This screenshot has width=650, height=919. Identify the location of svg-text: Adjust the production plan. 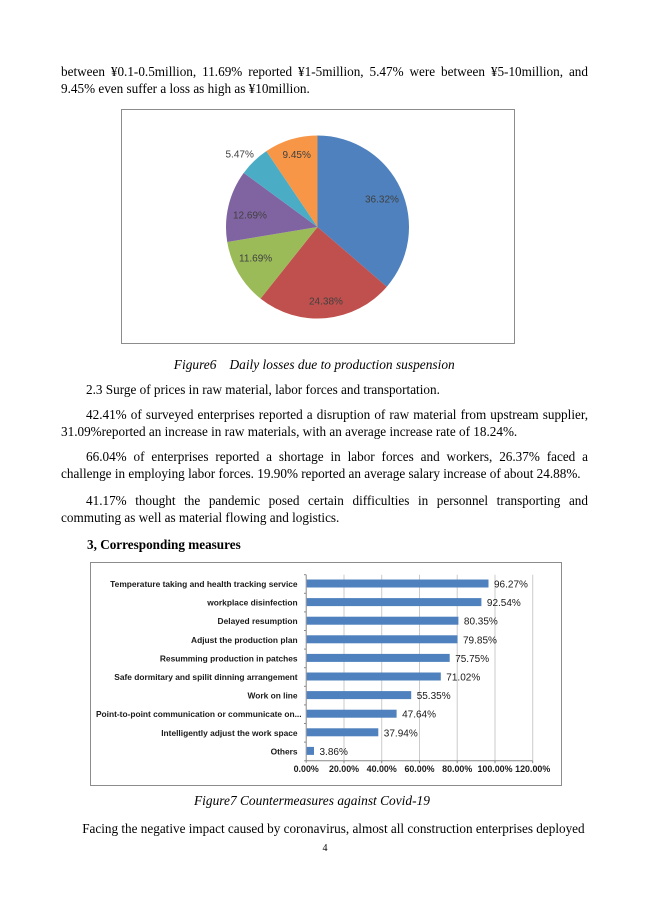
(244, 640).